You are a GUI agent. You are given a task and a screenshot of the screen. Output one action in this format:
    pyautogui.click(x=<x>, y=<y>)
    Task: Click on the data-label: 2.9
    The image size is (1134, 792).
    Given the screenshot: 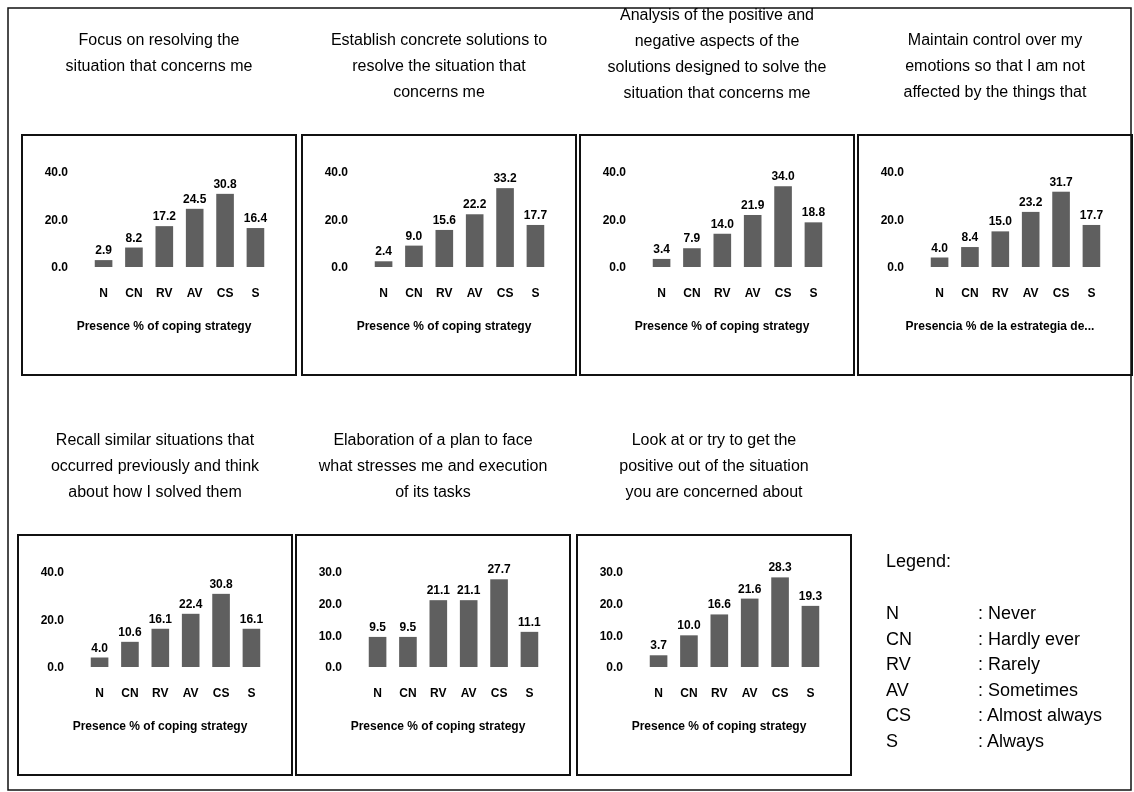 What is the action you would take?
    pyautogui.click(x=104, y=250)
    